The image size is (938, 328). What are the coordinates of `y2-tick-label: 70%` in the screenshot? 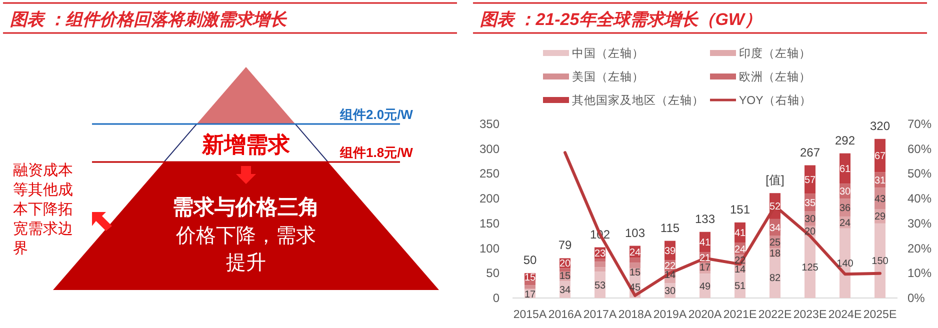 It's located at (920, 124).